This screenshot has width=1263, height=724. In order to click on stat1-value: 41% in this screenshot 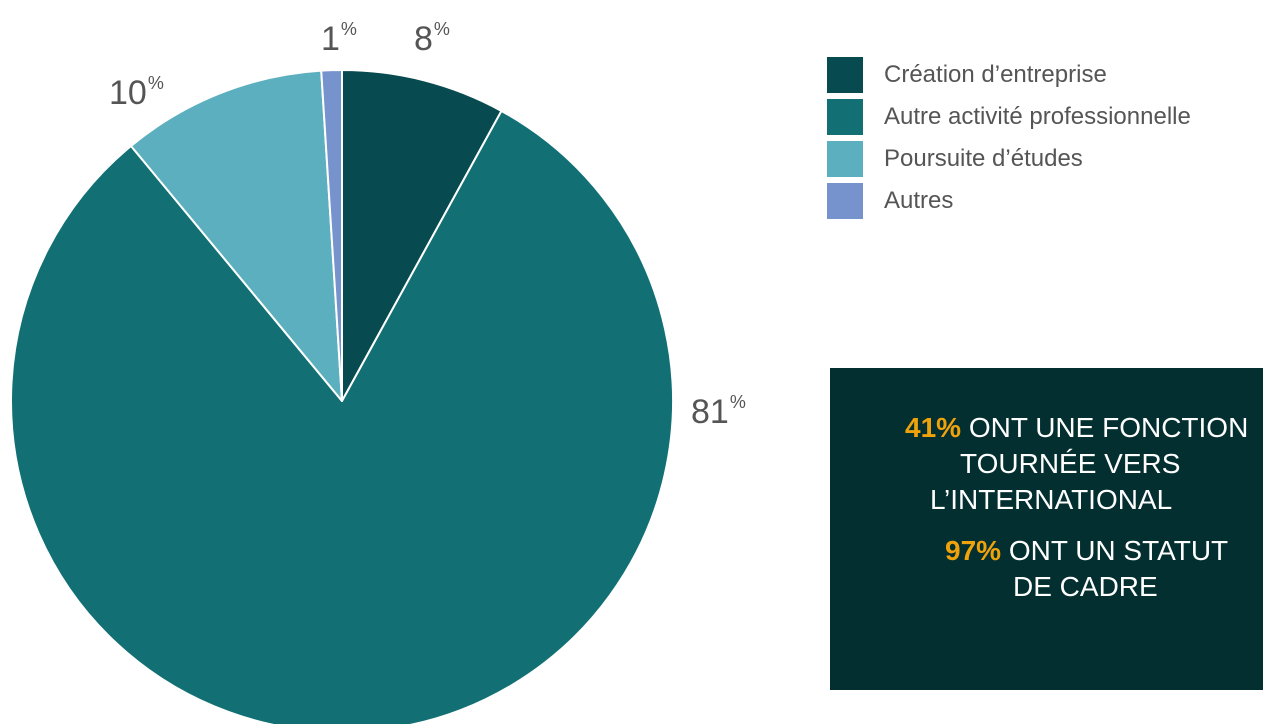, I will do `click(933, 427)`.